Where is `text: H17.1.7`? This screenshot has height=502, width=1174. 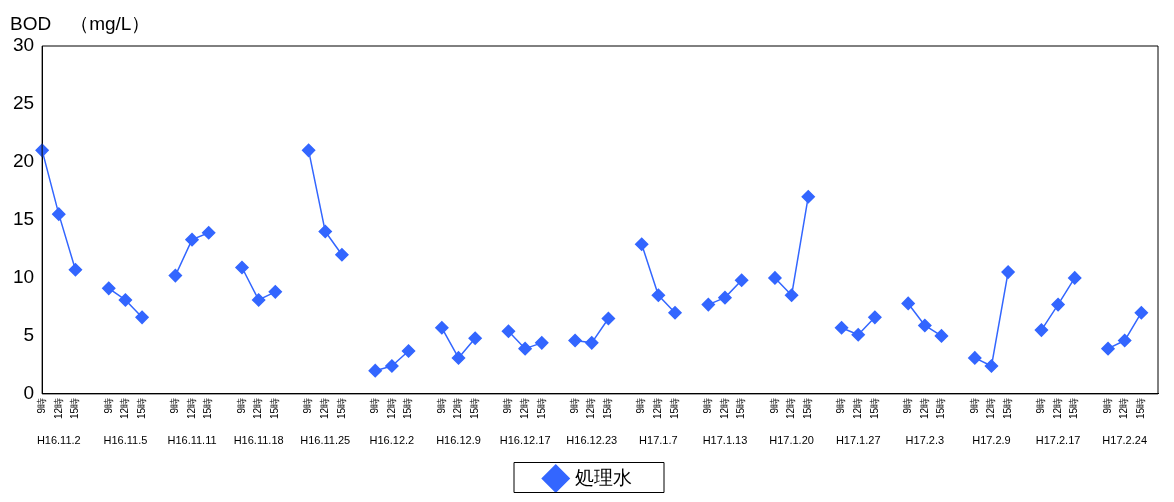
text: H17.1.7 is located at coordinates (658, 439).